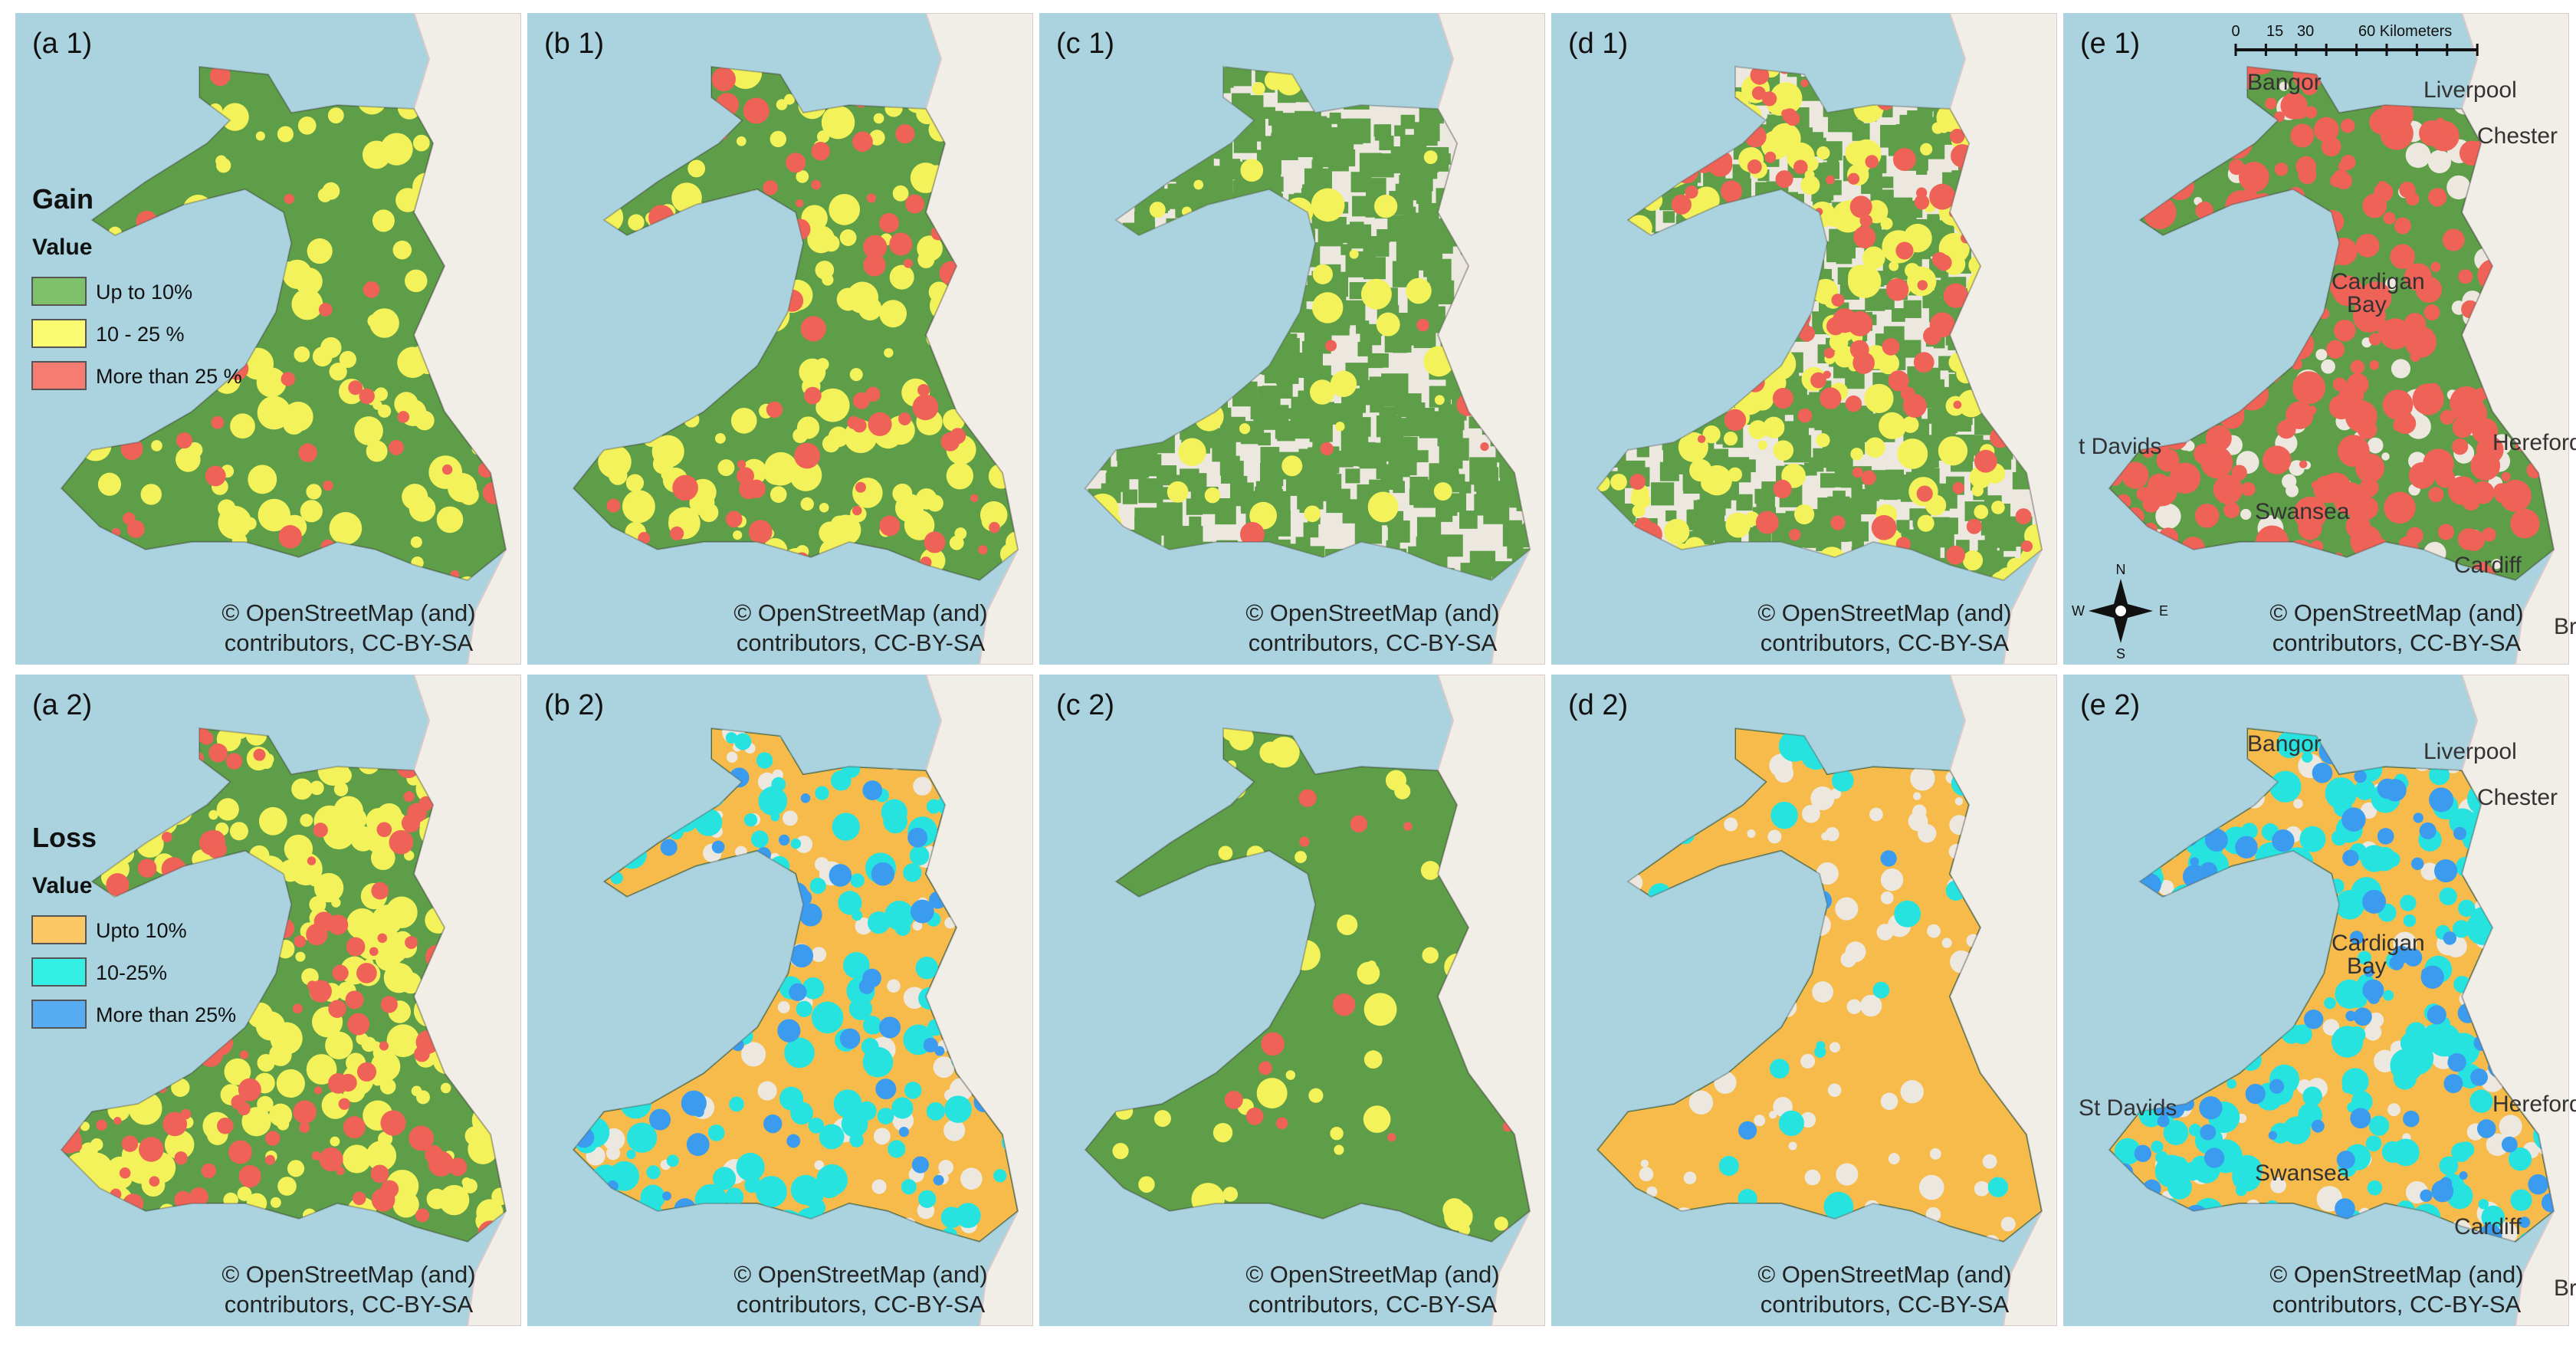 The image size is (2576, 1356). I want to click on compass-w: W, so click(2078, 611).